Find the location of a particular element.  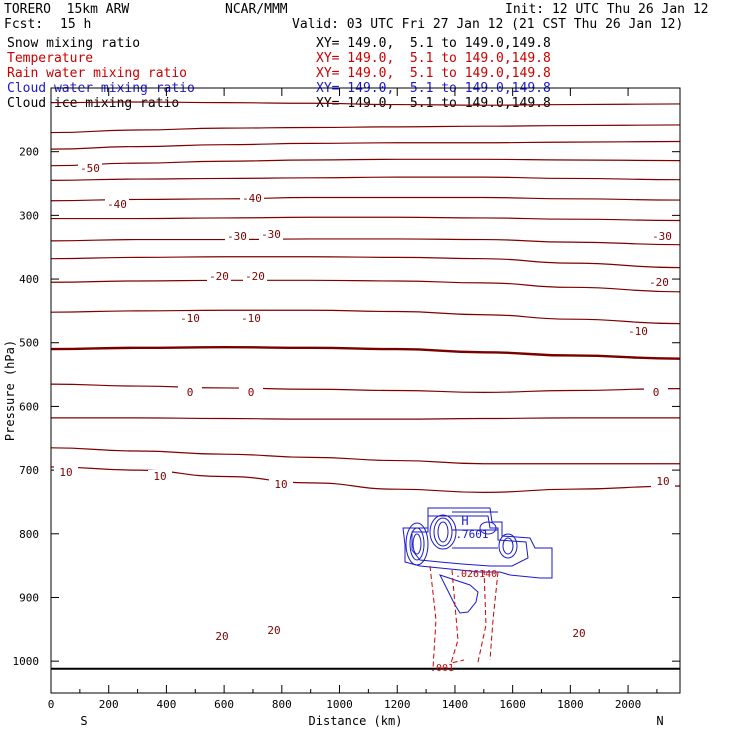

isotherm-m45 is located at coordinates (365, 145).